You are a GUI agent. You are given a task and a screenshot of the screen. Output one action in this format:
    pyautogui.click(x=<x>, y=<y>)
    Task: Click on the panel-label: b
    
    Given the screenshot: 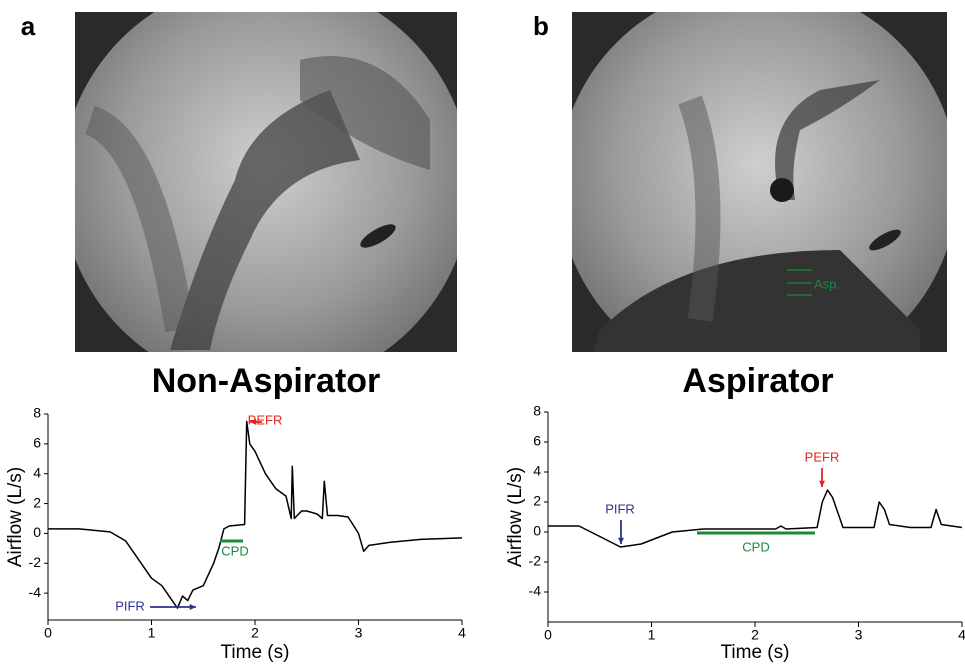 What is the action you would take?
    pyautogui.click(x=541, y=26)
    